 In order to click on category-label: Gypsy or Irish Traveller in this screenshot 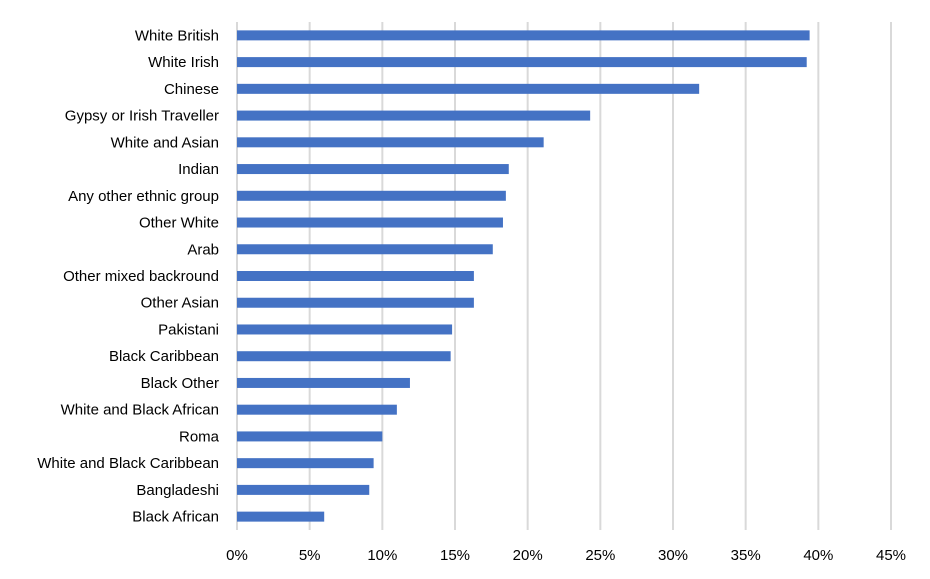, I will do `click(142, 116)`.